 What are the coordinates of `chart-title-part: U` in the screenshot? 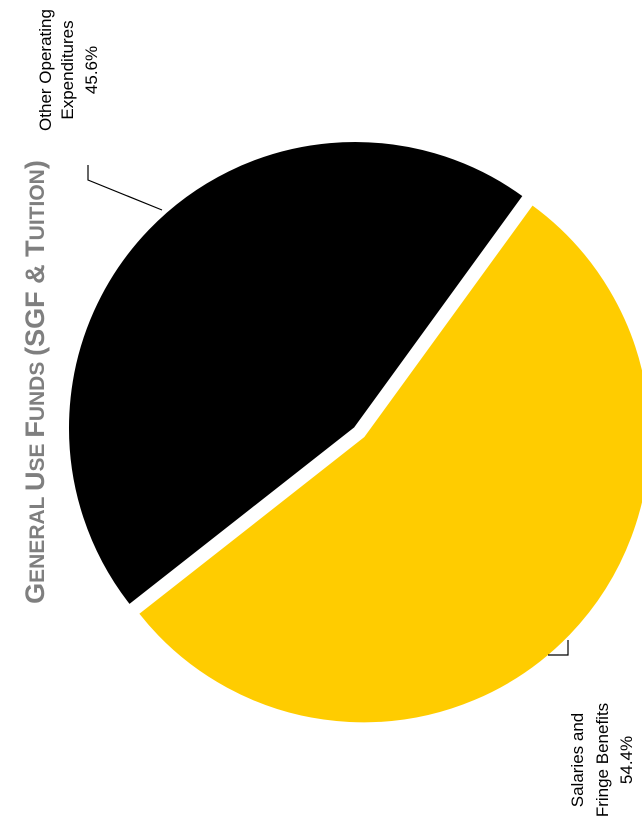 It's located at (35, 482).